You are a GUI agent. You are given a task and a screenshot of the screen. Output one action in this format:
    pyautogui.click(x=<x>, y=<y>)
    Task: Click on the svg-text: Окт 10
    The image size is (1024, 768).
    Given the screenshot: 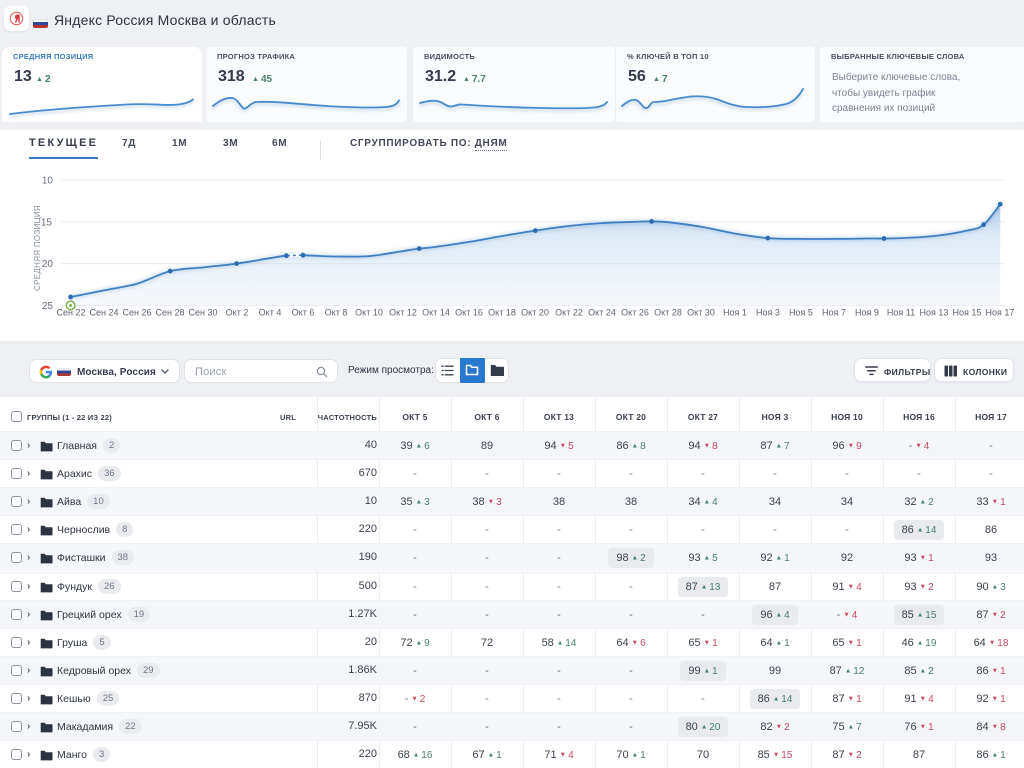 What is the action you would take?
    pyautogui.click(x=369, y=313)
    